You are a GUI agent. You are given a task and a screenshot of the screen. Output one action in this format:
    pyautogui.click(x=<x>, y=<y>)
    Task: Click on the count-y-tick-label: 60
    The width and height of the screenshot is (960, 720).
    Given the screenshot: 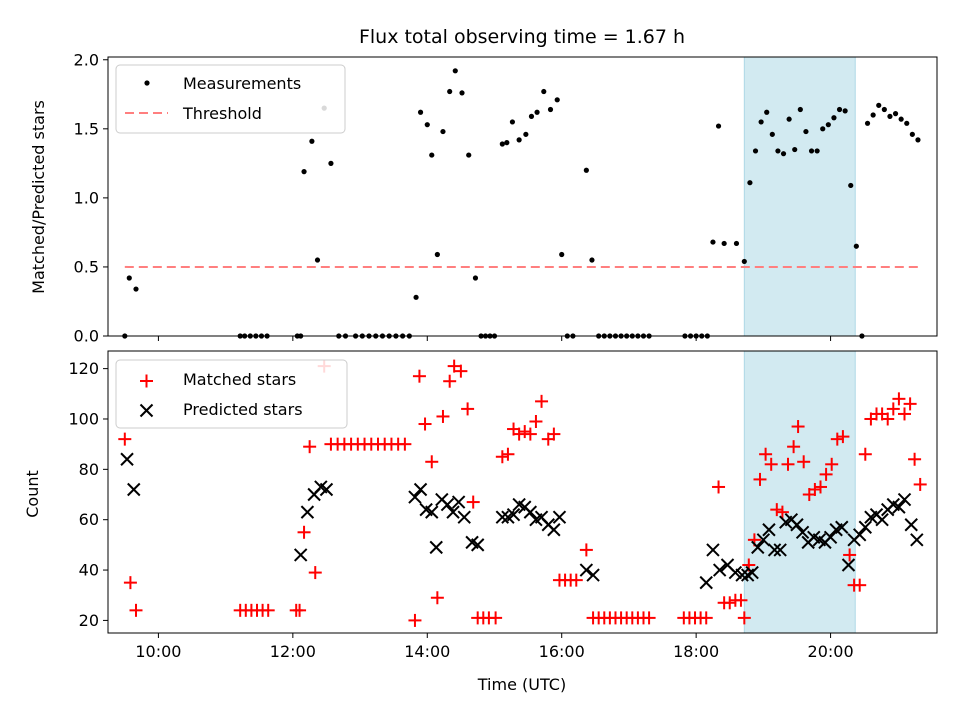 What is the action you would take?
    pyautogui.click(x=89, y=519)
    